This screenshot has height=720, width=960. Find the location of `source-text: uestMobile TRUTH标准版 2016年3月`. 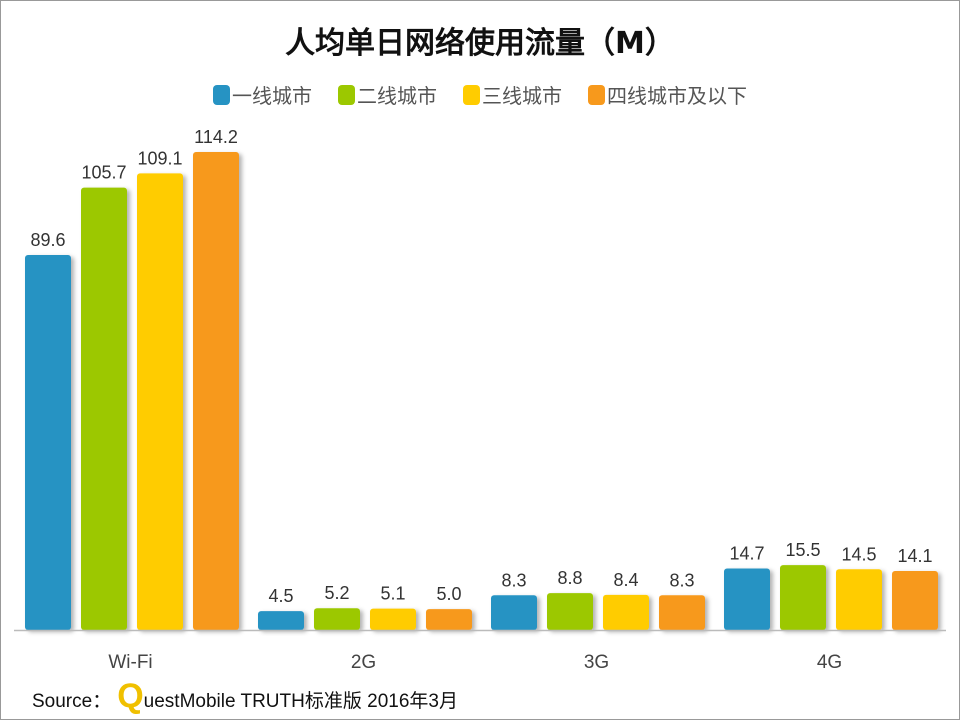

source-text: uestMobile TRUTH标准版 2016年3月 is located at coordinates (300, 701).